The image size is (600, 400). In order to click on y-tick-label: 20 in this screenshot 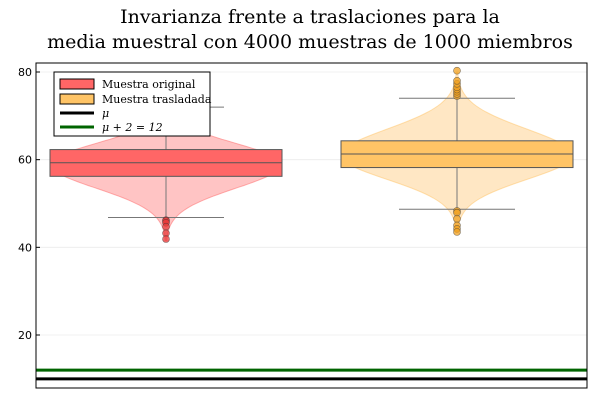, I will do `click(25, 335)`.